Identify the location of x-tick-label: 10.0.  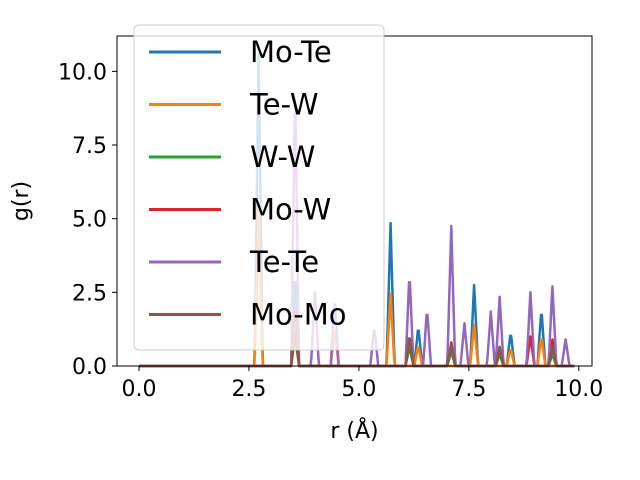
(578, 389).